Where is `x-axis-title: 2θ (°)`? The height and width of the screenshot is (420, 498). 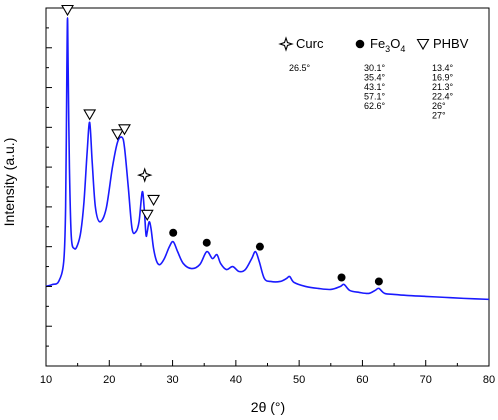 x-axis-title: 2θ (°) is located at coordinates (268, 407).